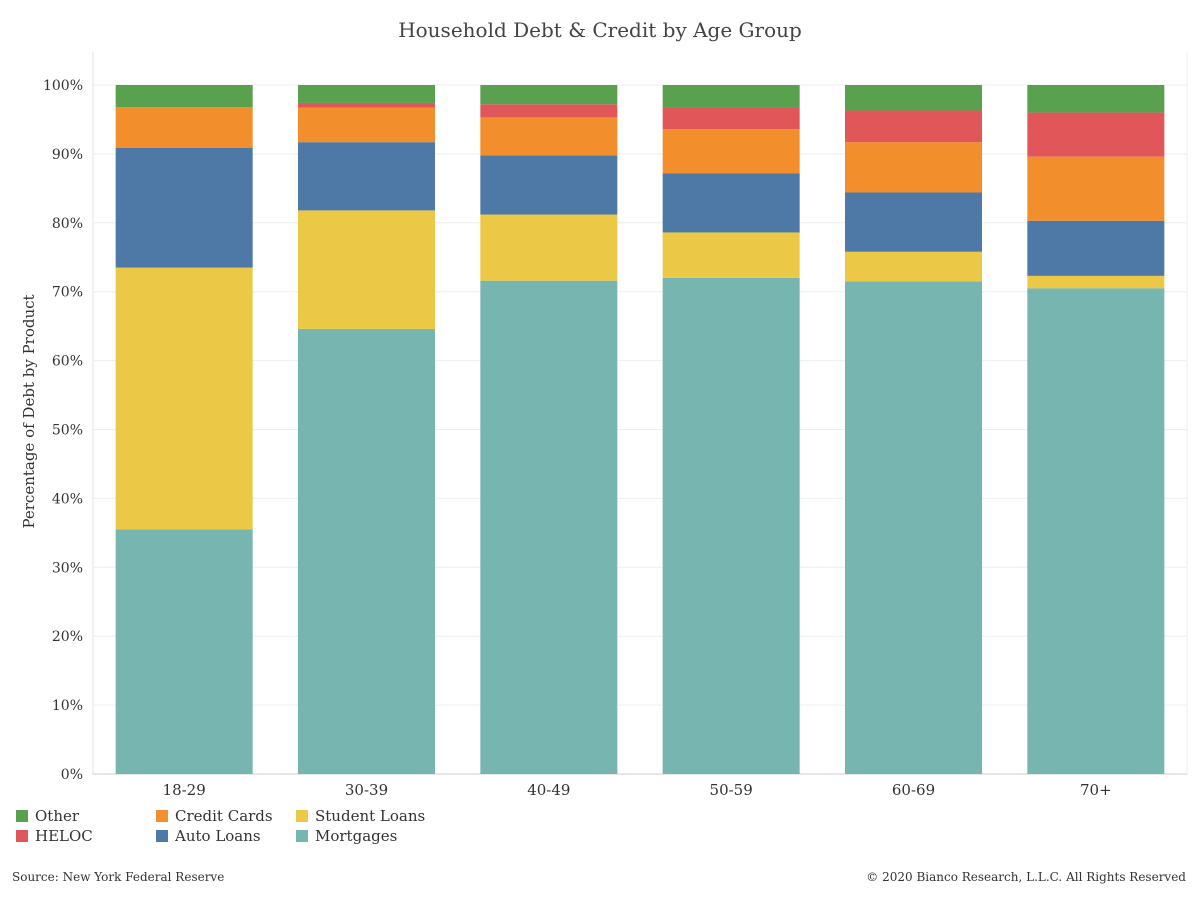 The height and width of the screenshot is (900, 1200). I want to click on legend-label: Auto Loans, so click(218, 836).